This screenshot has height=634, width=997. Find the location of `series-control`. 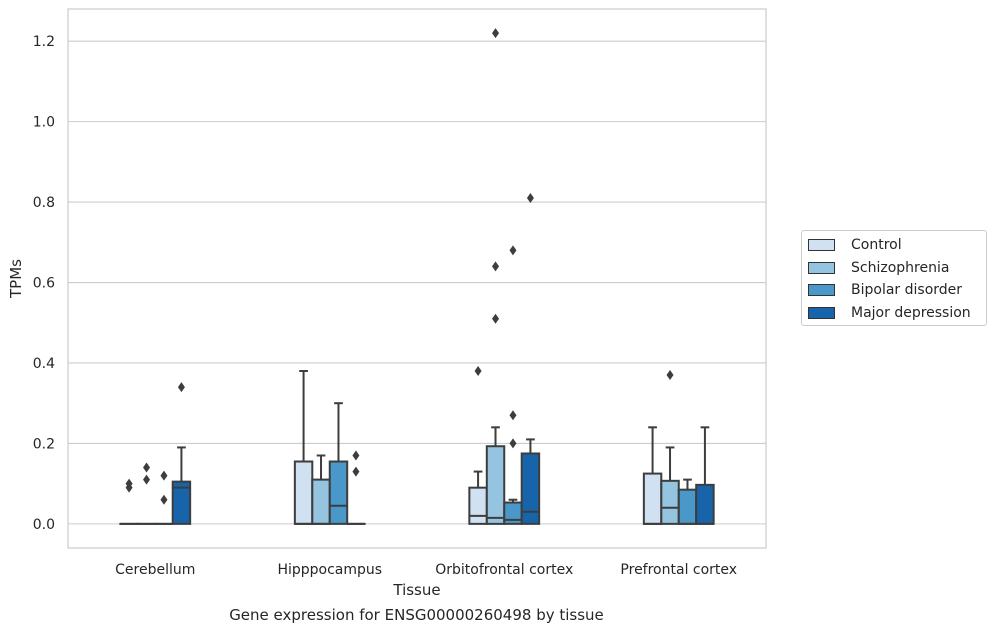

series-control is located at coordinates (391, 445).